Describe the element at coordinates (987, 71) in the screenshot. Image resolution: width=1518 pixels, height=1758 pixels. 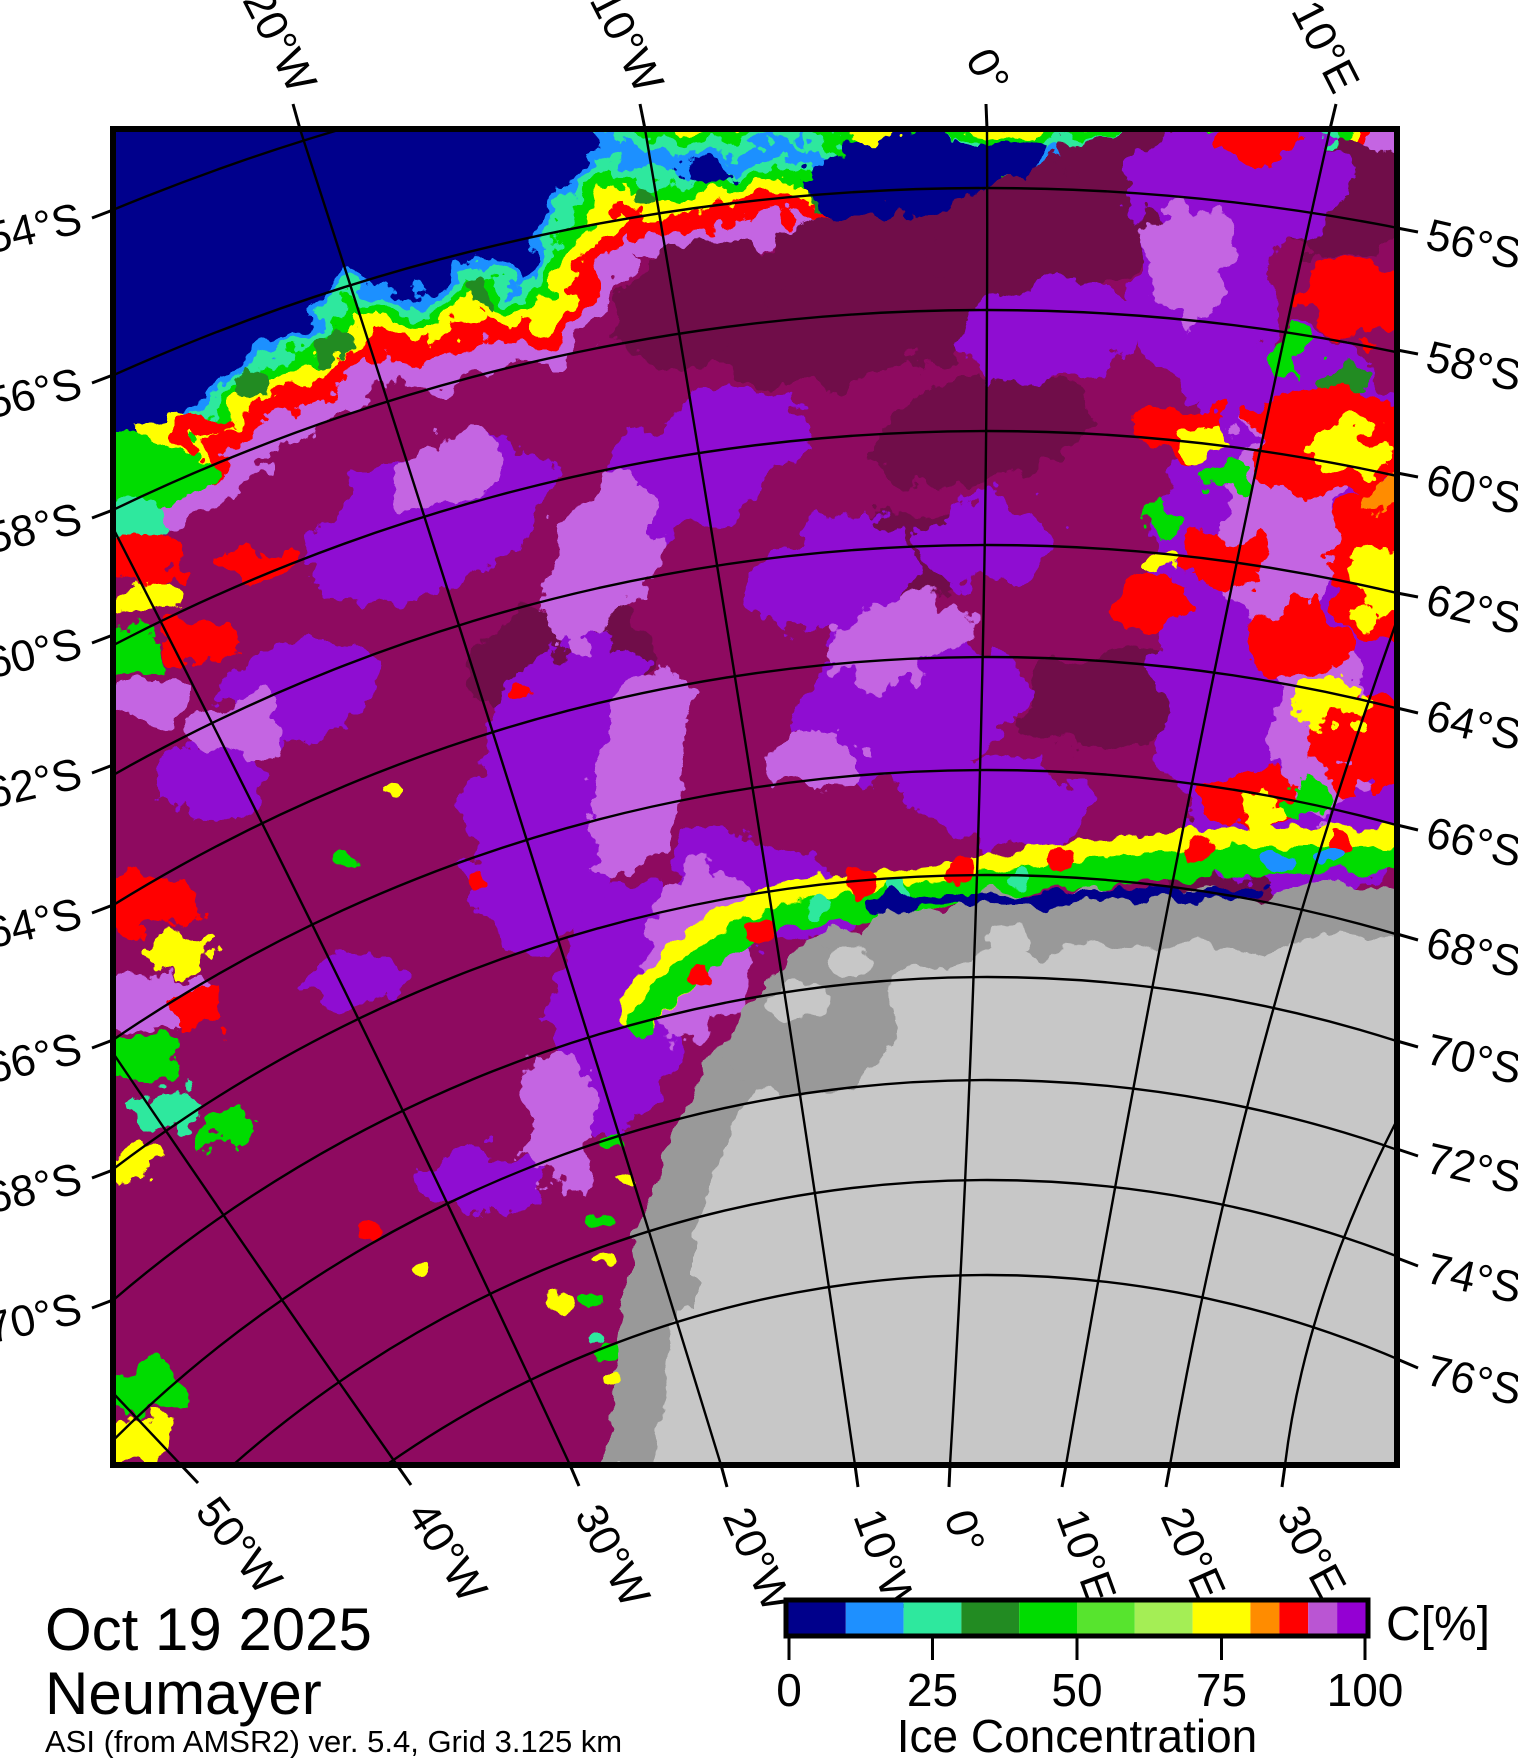
I see `lon-label-top: 0°` at that location.